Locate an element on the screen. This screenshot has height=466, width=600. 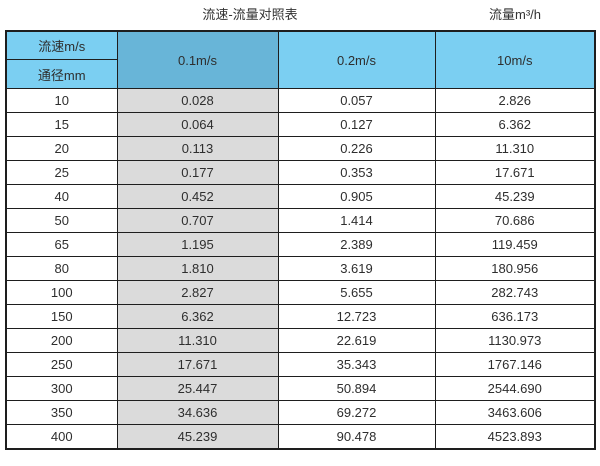
cell-diameter: 20 is located at coordinates (61, 148).